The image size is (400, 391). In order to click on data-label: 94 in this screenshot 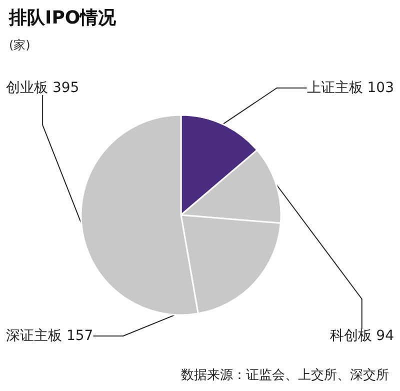, I will do `click(385, 336)`.